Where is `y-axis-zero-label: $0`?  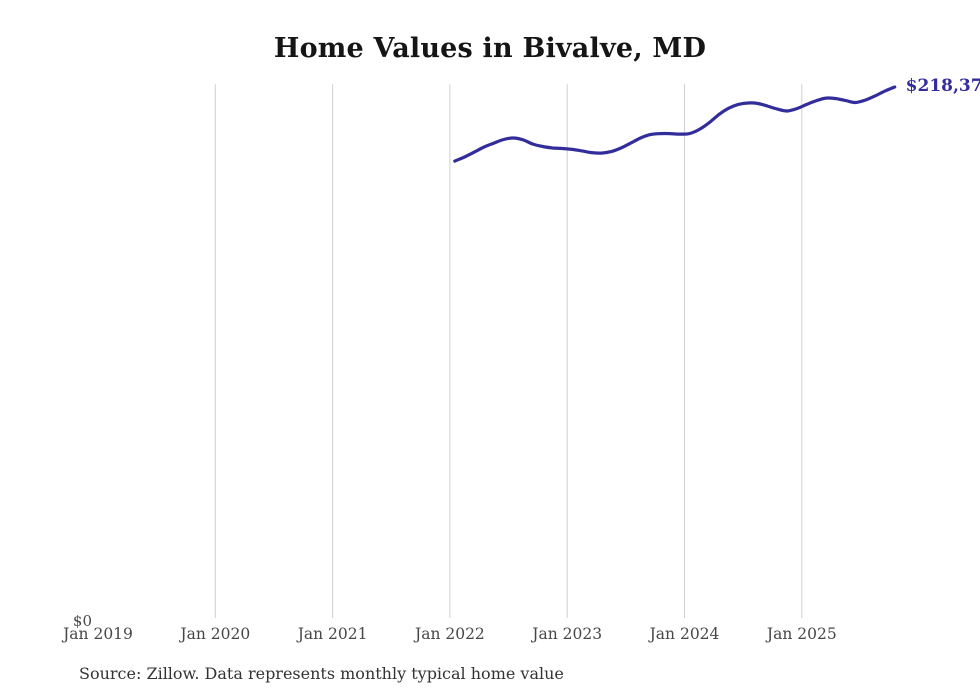 y-axis-zero-label: $0 is located at coordinates (82, 621).